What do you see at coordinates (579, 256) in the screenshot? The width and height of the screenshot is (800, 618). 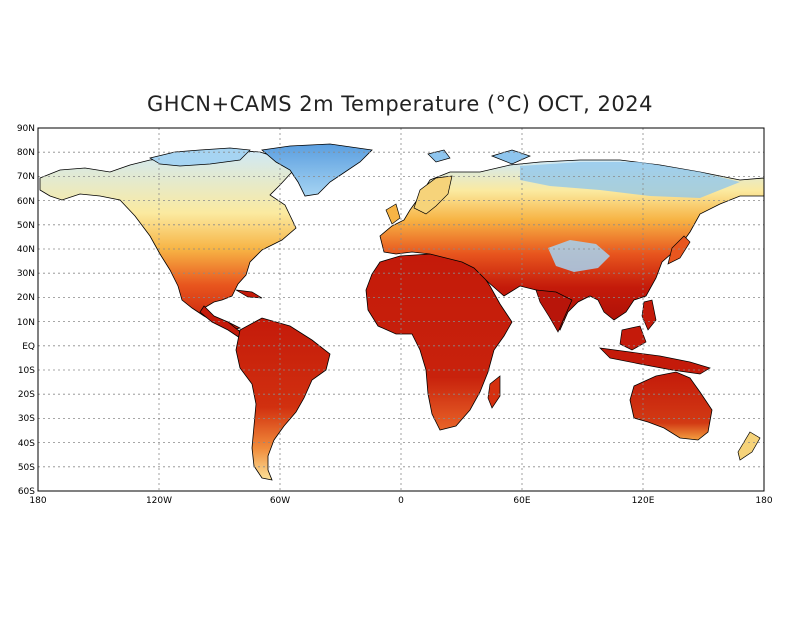 I see `tibetan-plateau` at bounding box center [579, 256].